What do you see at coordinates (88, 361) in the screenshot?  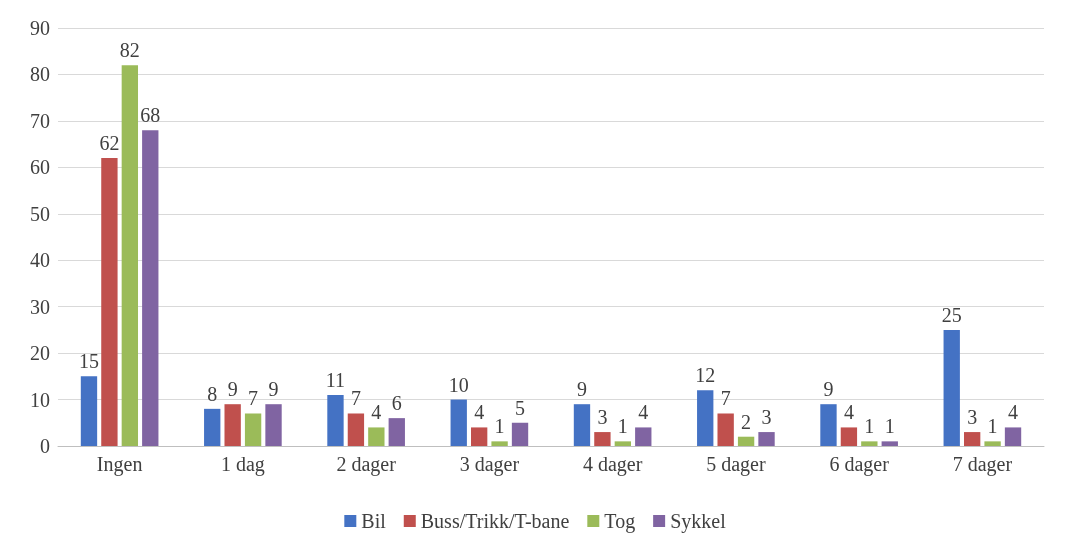 I see `data-label: 15` at bounding box center [88, 361].